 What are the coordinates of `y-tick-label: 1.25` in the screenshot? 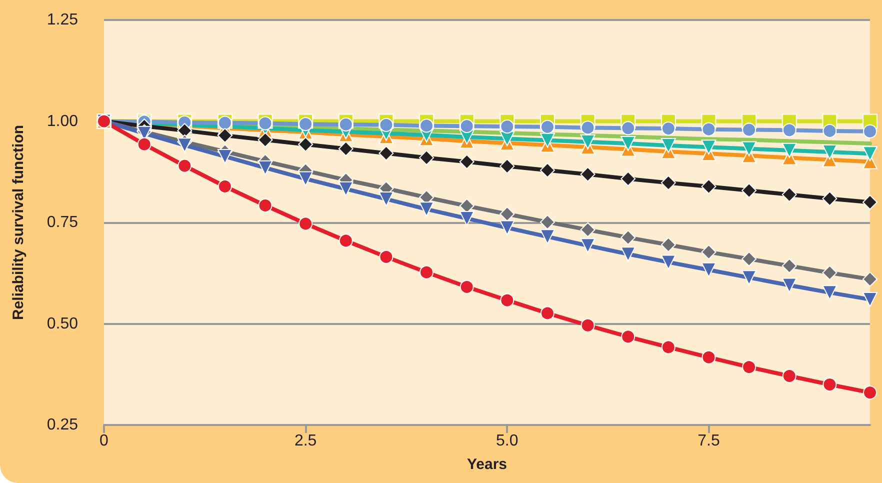 It's located at (62, 20).